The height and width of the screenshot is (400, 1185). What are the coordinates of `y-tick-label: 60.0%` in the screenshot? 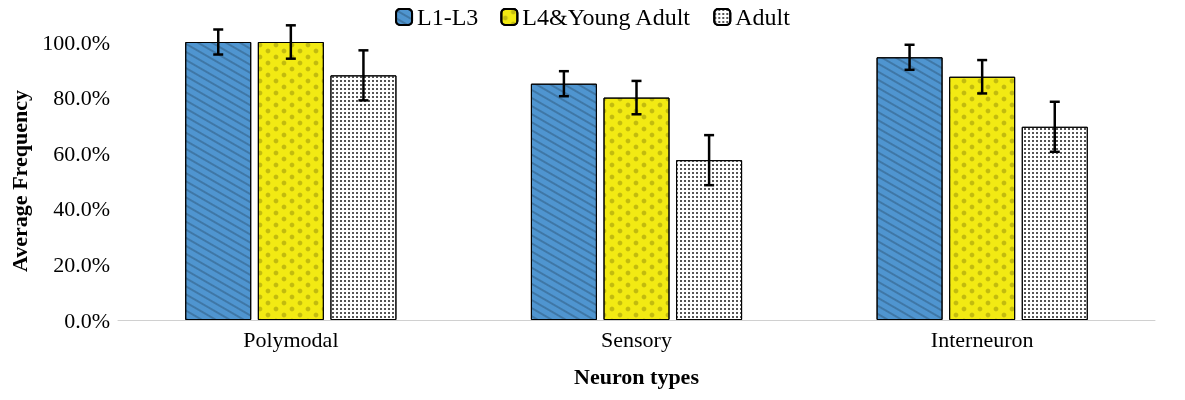 It's located at (81, 153).